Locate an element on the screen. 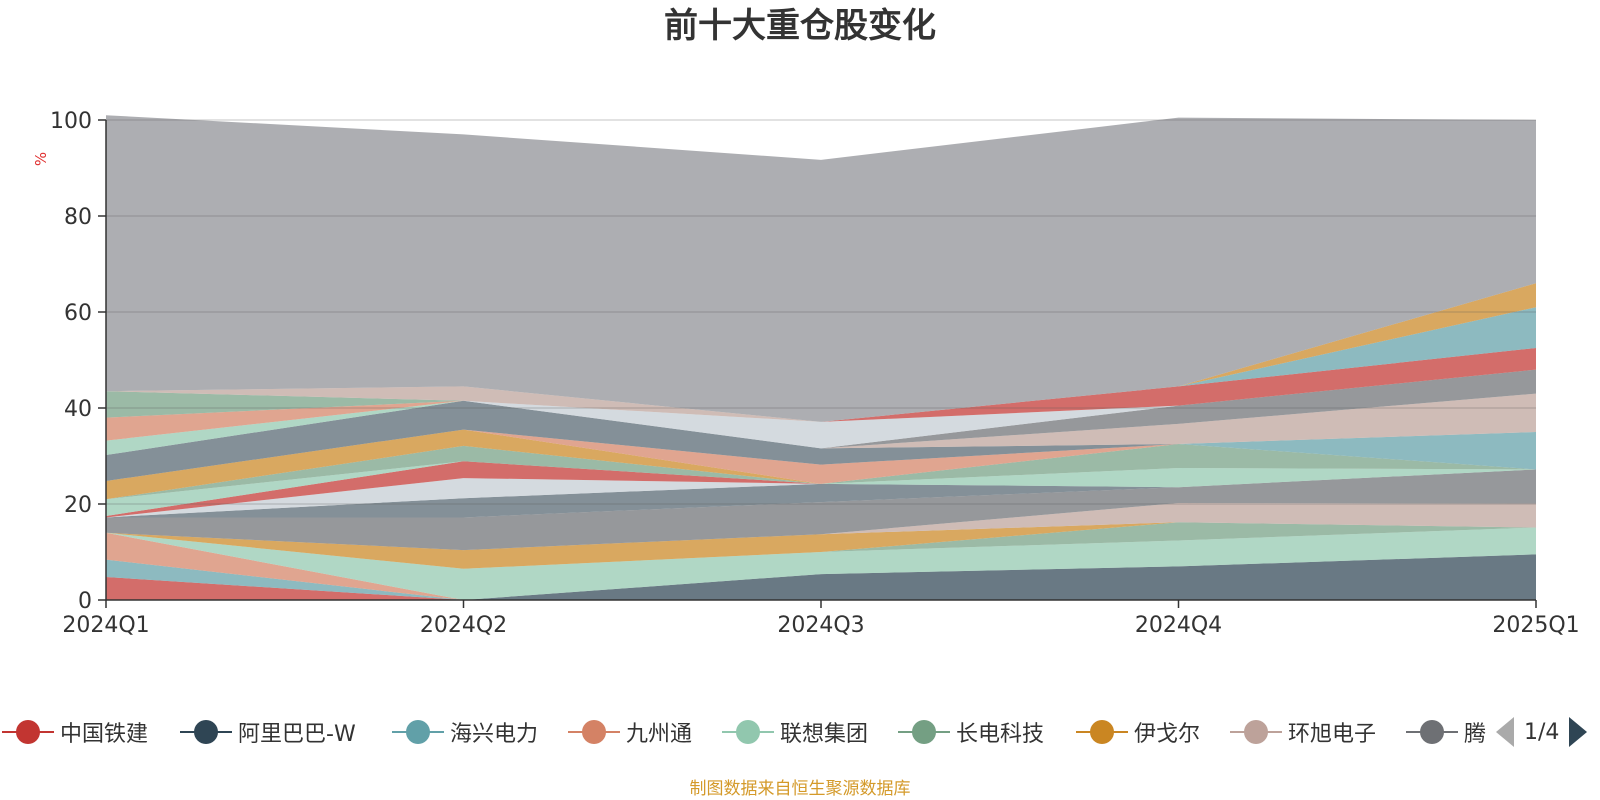 The width and height of the screenshot is (1600, 800). y-tick-label-4: 80 is located at coordinates (78, 217).